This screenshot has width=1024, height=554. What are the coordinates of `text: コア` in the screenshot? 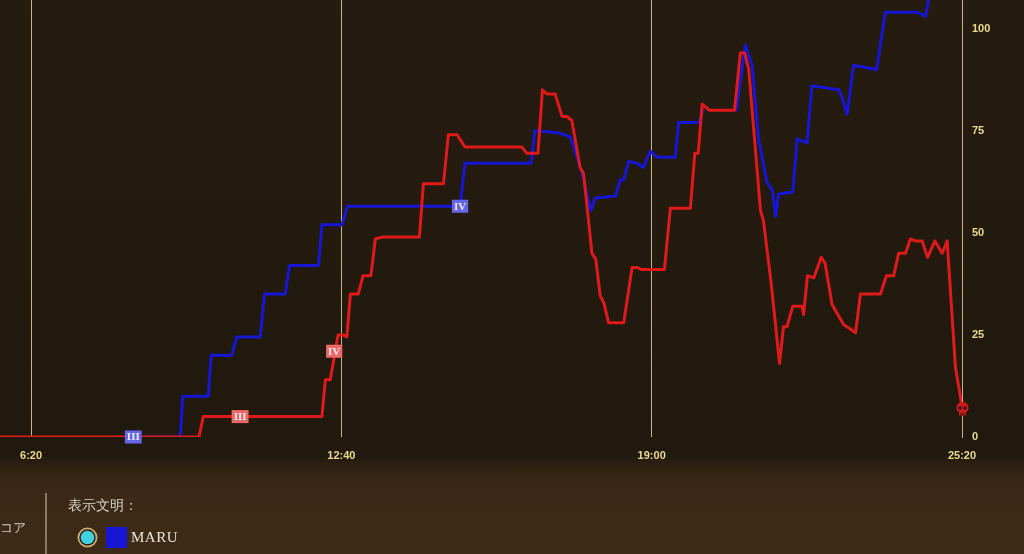 It's located at (13, 528).